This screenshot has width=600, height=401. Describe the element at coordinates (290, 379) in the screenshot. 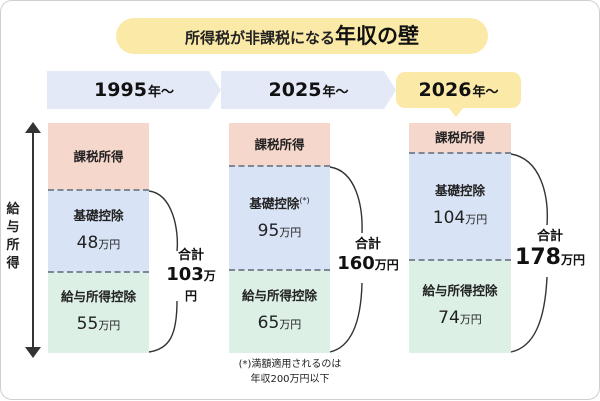

I see `footnote-line-2: 年収200万円以下` at that location.